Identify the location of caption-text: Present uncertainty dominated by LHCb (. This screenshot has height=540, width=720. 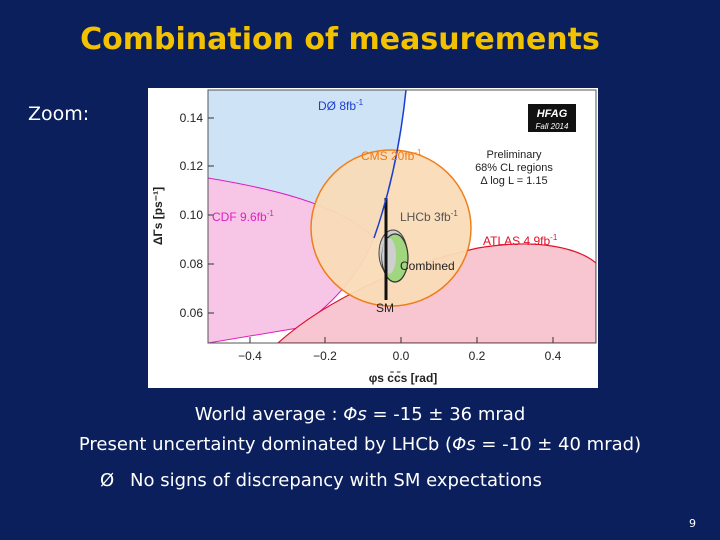
(265, 444).